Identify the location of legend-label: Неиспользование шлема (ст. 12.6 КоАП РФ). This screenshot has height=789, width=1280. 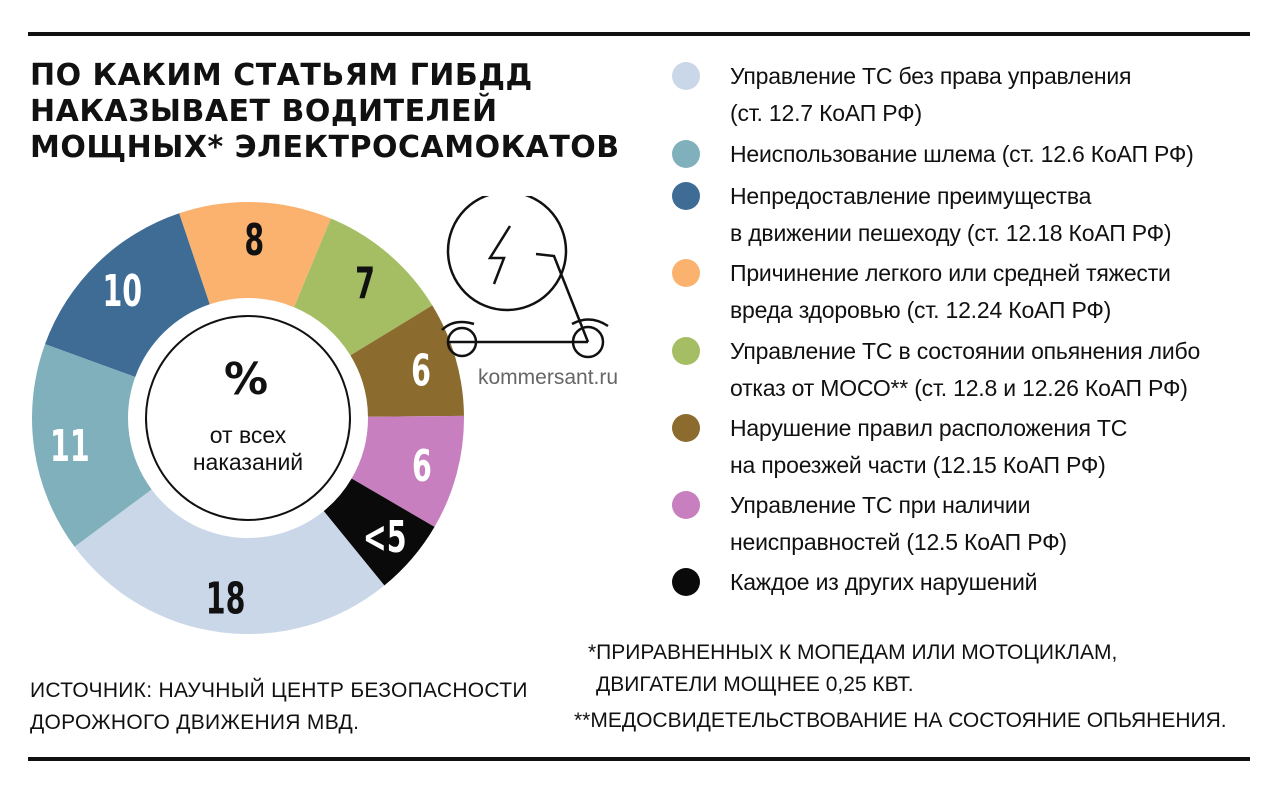
(962, 154).